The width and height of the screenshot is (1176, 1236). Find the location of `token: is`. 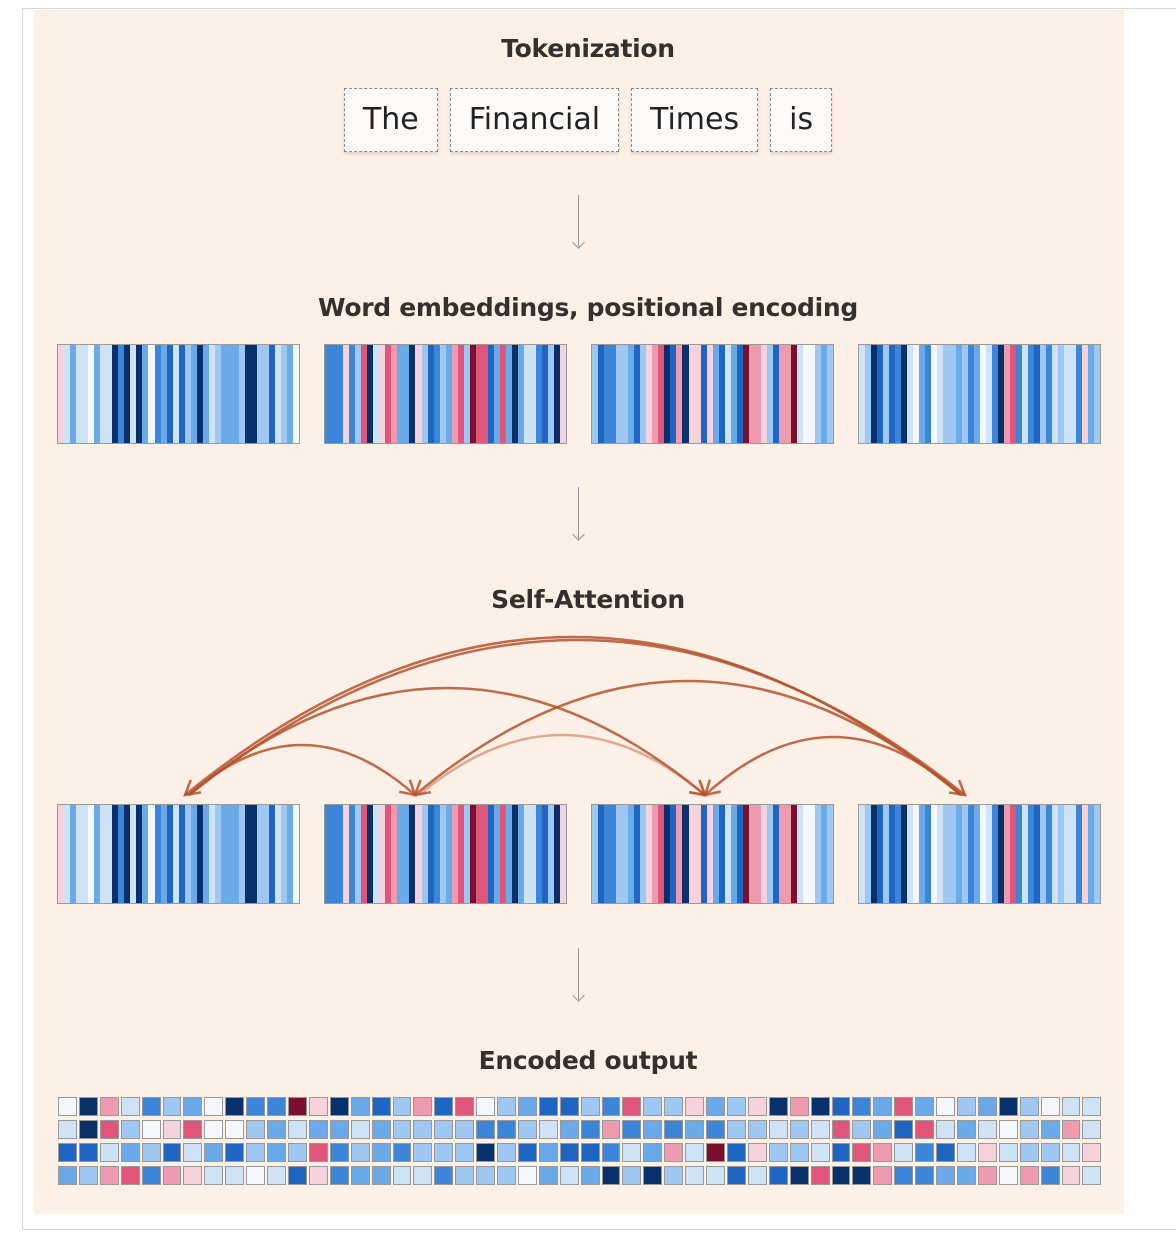

token: is is located at coordinates (801, 120).